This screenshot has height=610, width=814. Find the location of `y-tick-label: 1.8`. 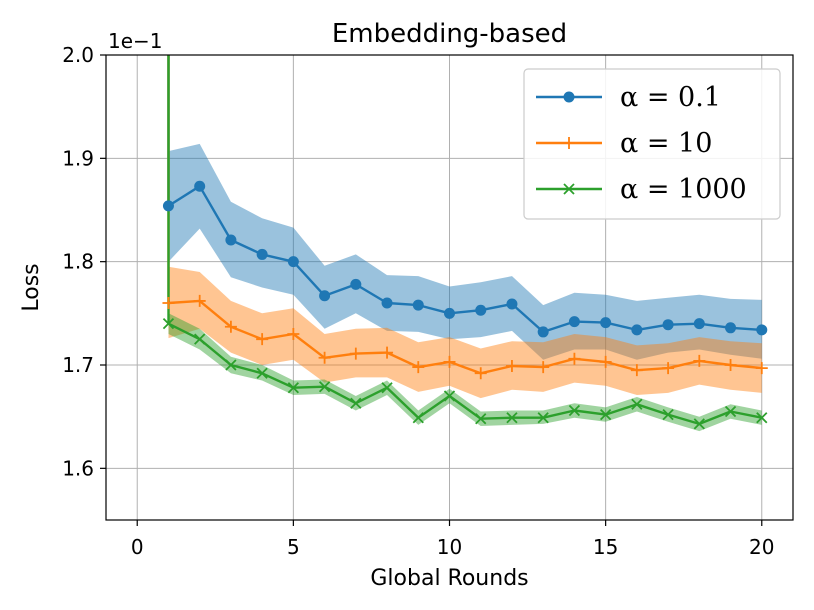

y-tick-label: 1.8 is located at coordinates (78, 262).